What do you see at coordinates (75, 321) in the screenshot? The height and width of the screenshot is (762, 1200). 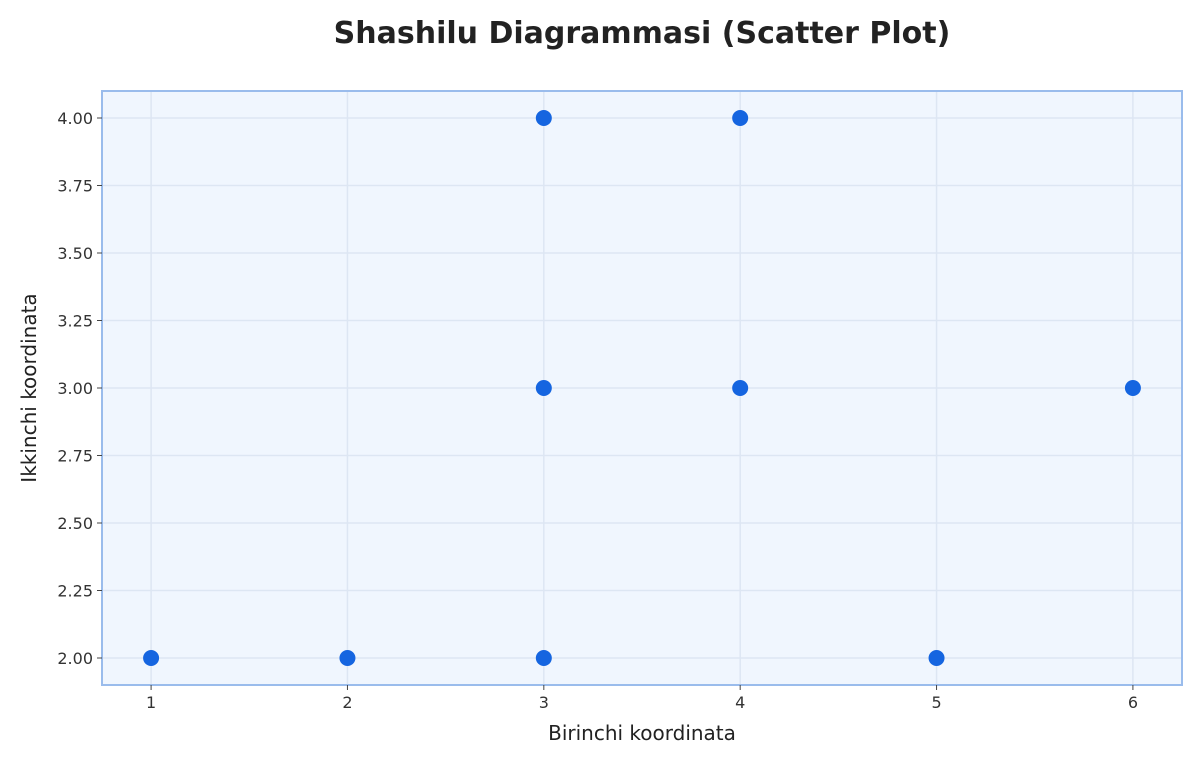 I see `y-tick-label: 3.25` at bounding box center [75, 321].